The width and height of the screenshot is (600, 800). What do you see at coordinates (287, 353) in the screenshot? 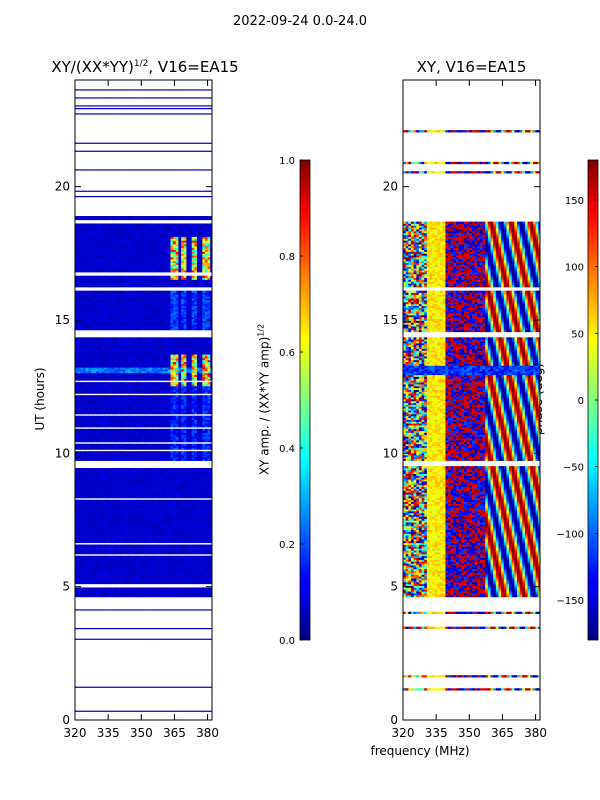
I see `amp-colorbar-tick: 0.6` at bounding box center [287, 353].